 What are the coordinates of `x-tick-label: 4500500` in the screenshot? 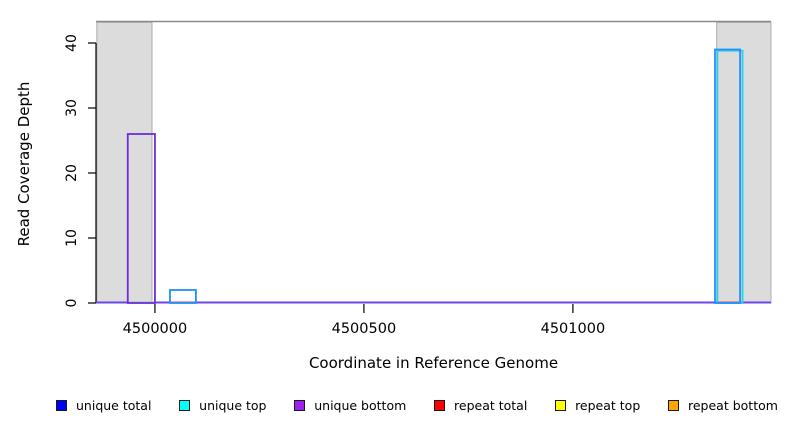 It's located at (364, 329).